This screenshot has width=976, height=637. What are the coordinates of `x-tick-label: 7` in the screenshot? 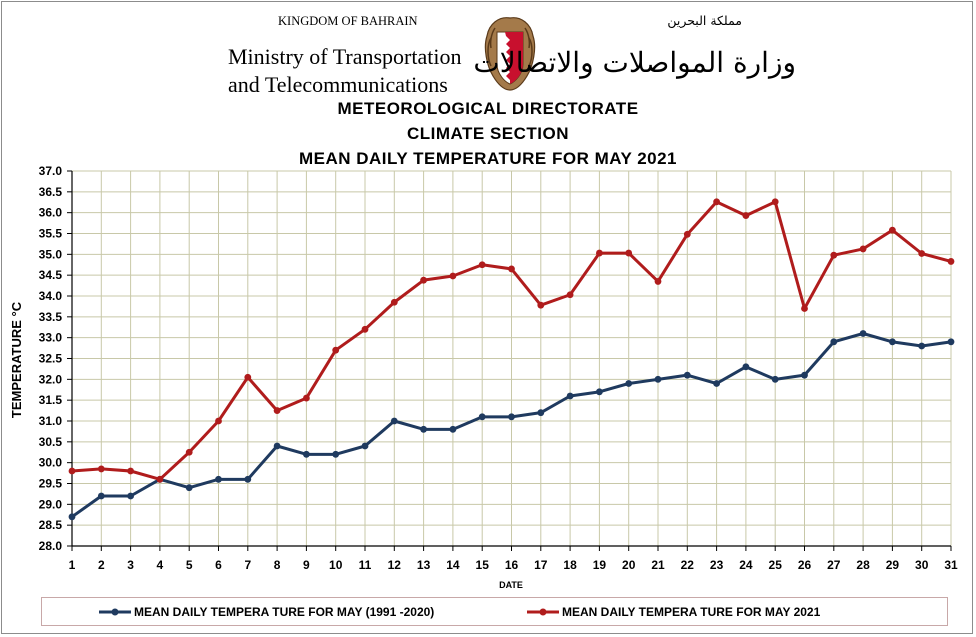 It's located at (247, 565).